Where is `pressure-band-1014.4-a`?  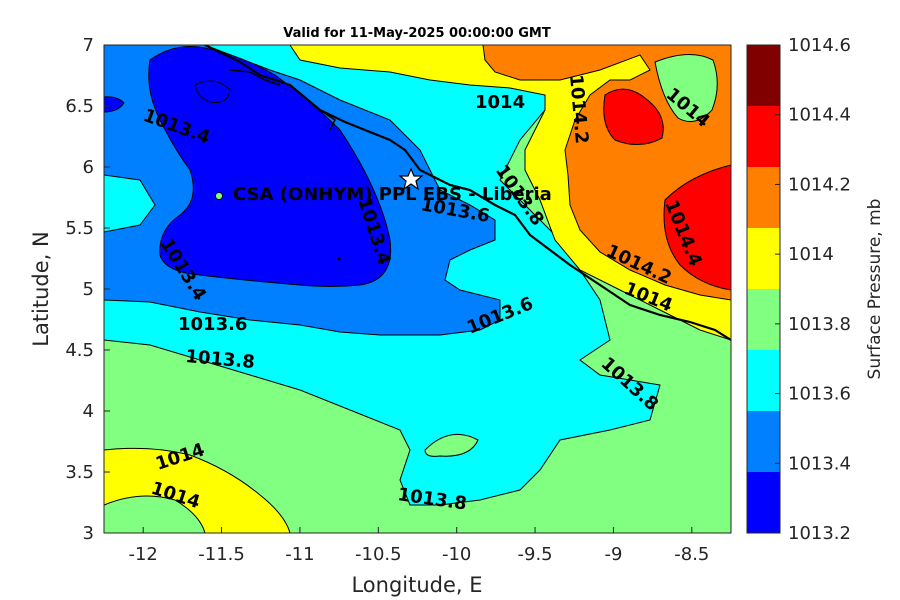
pressure-band-1014.4-a is located at coordinates (633, 116).